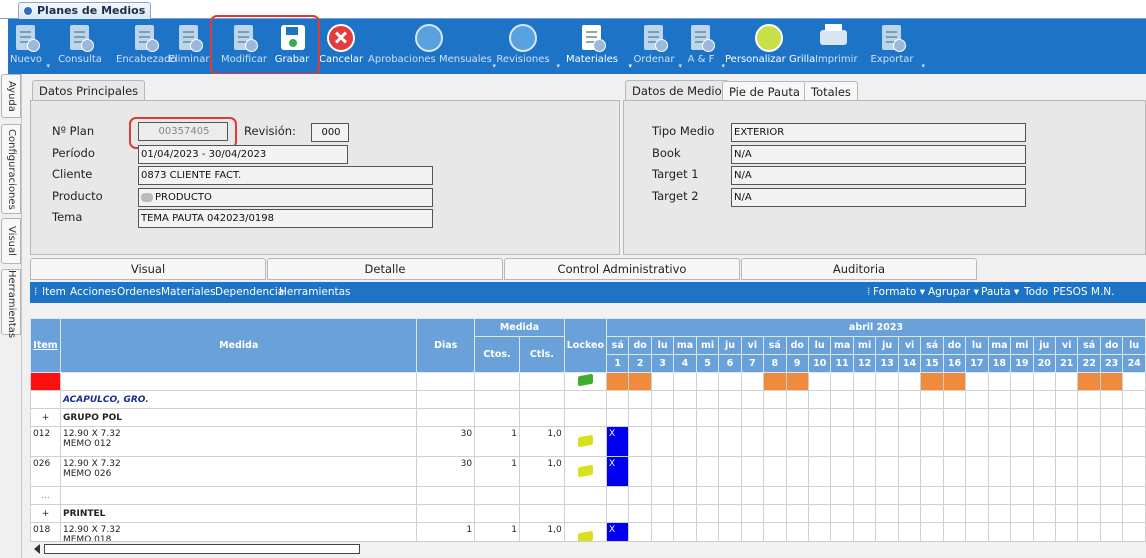 The height and width of the screenshot is (558, 1146). What do you see at coordinates (45, 531) in the screenshot?
I see `item-cell: 018` at bounding box center [45, 531].